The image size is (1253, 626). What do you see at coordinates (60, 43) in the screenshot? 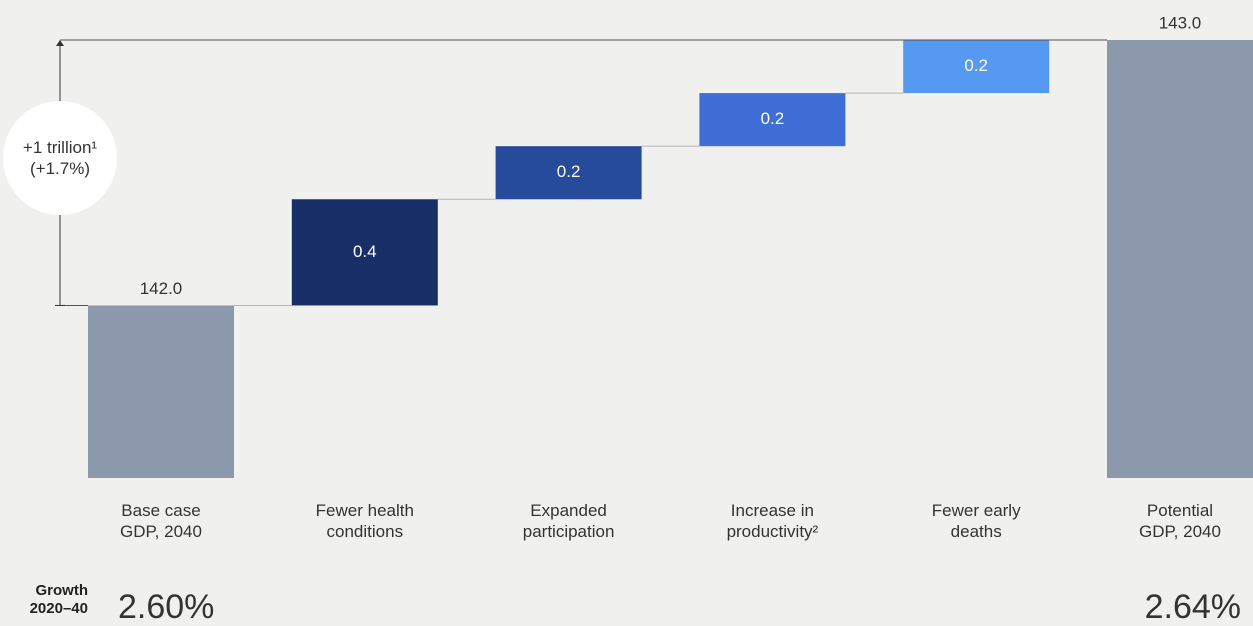
I see `arrow-head` at bounding box center [60, 43].